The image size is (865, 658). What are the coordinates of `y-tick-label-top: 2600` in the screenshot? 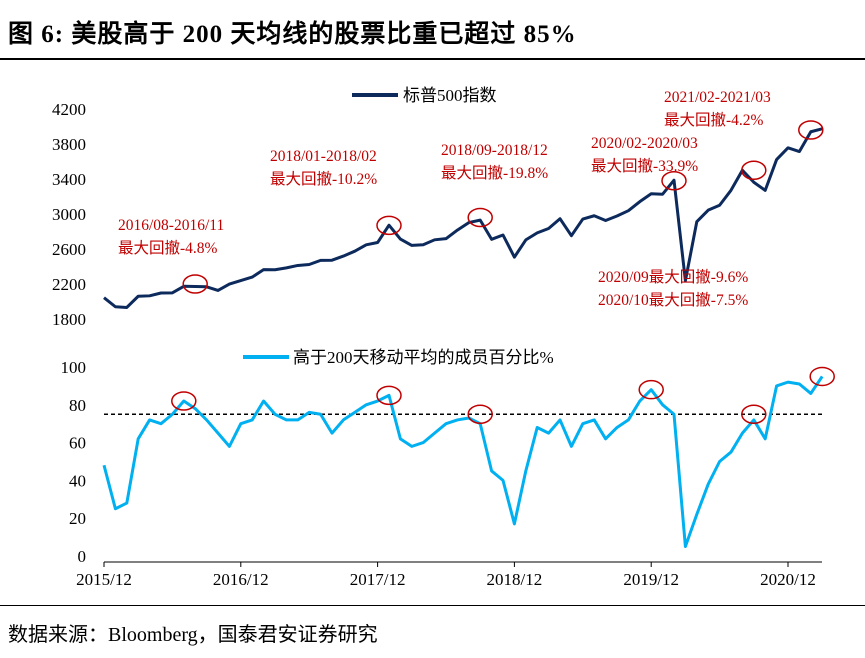 It's located at (69, 249).